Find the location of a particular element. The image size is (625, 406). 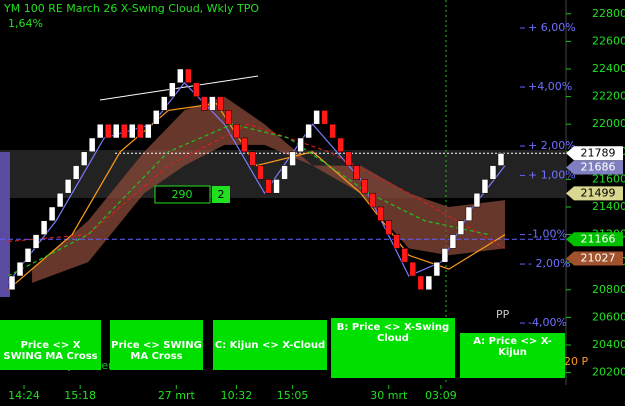

y-tick-label: 22400 is located at coordinates (608, 68).